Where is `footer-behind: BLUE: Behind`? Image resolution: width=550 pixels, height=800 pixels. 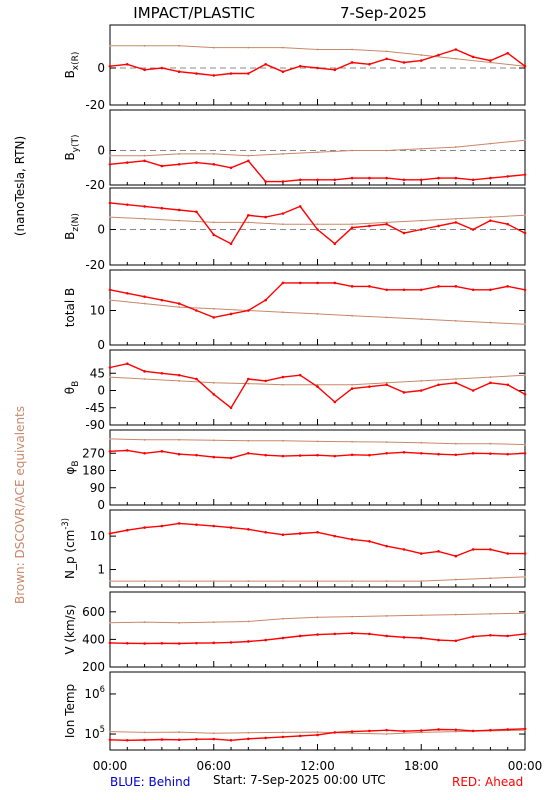
footer-behind: BLUE: Behind is located at coordinates (150, 782).